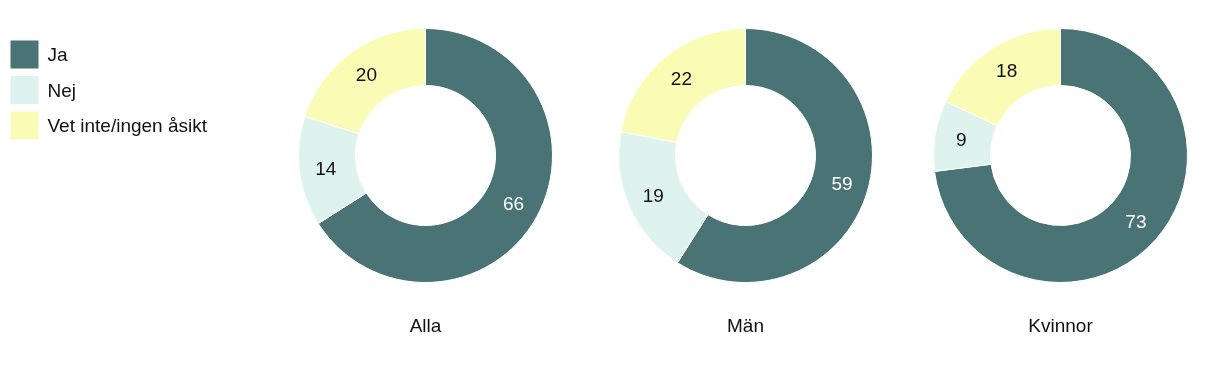 The height and width of the screenshot is (366, 1220). What do you see at coordinates (961, 140) in the screenshot?
I see `data-label: 9` at bounding box center [961, 140].